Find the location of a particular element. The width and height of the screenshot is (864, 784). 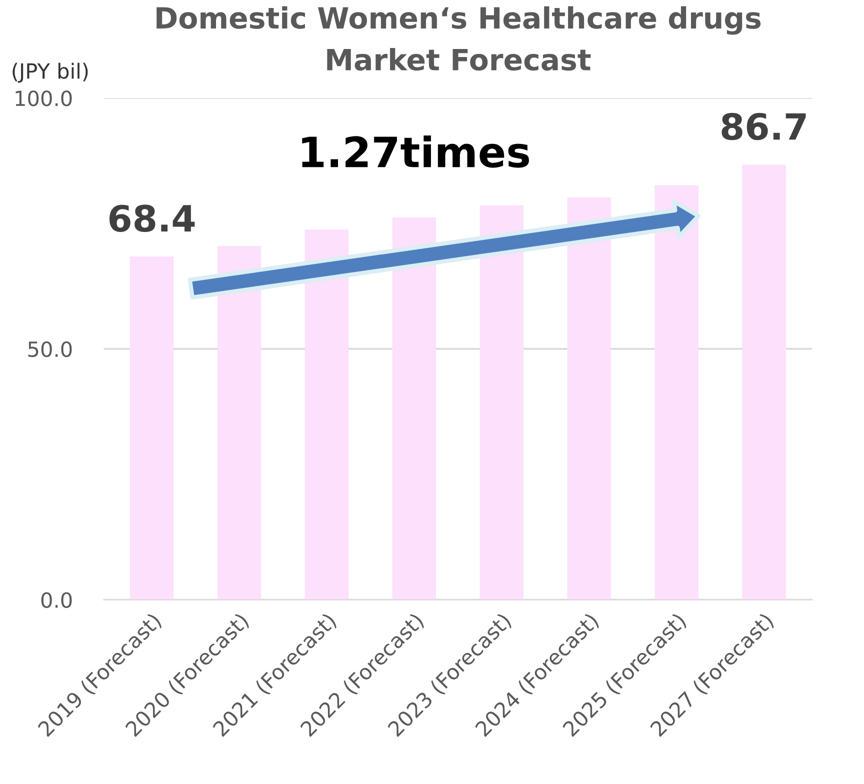

chart-title: Domestic Women‘s Healthcare drugs Market Forecast is located at coordinates (458, 38).